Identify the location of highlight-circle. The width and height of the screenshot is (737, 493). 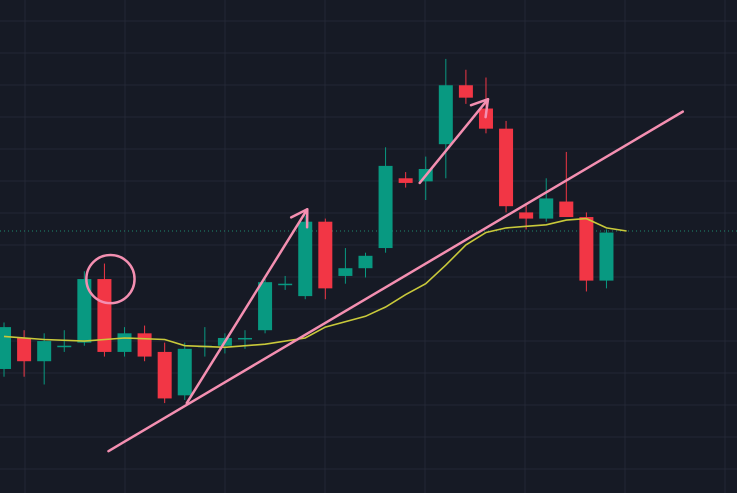
(110, 279).